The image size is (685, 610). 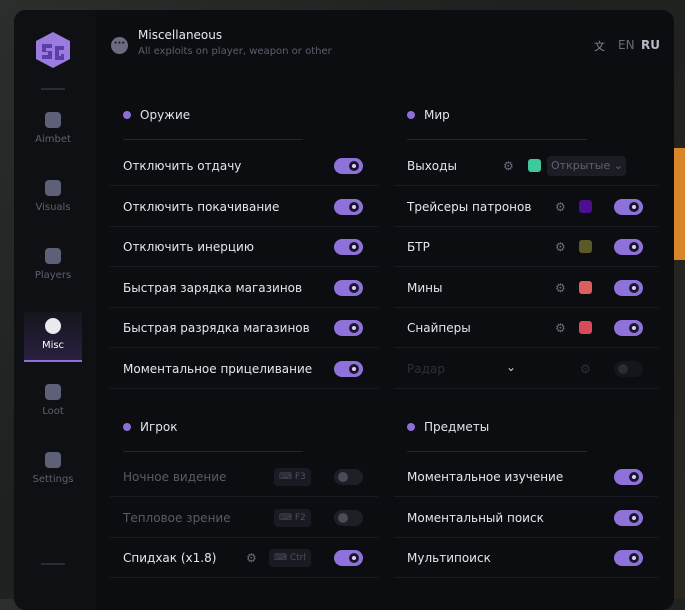 I want to click on setting-label: БТР, so click(x=418, y=247).